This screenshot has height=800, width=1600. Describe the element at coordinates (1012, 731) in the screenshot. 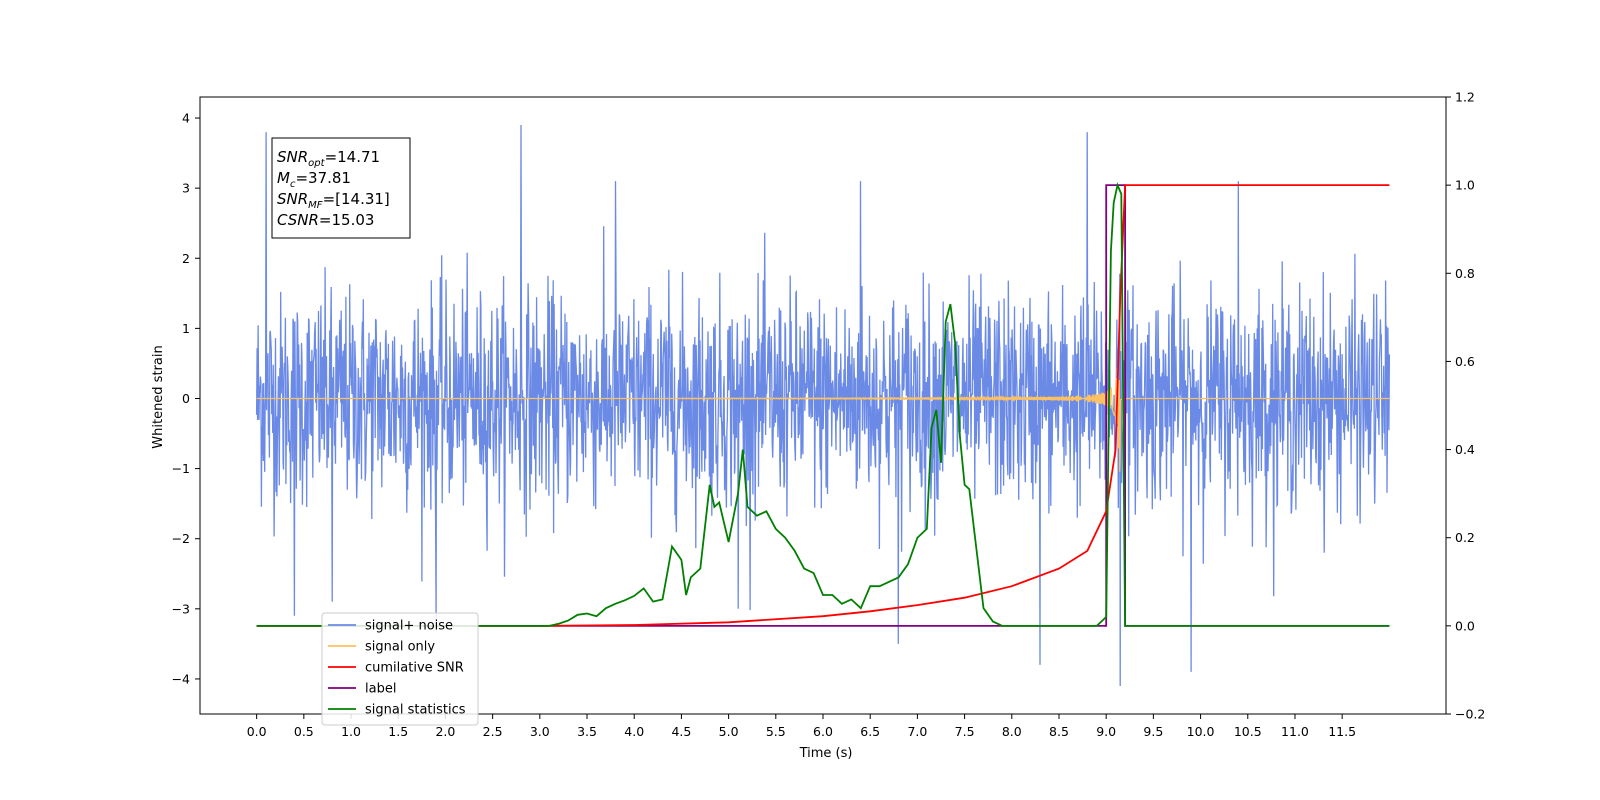

I see `x-tick-label: 8.0` at that location.